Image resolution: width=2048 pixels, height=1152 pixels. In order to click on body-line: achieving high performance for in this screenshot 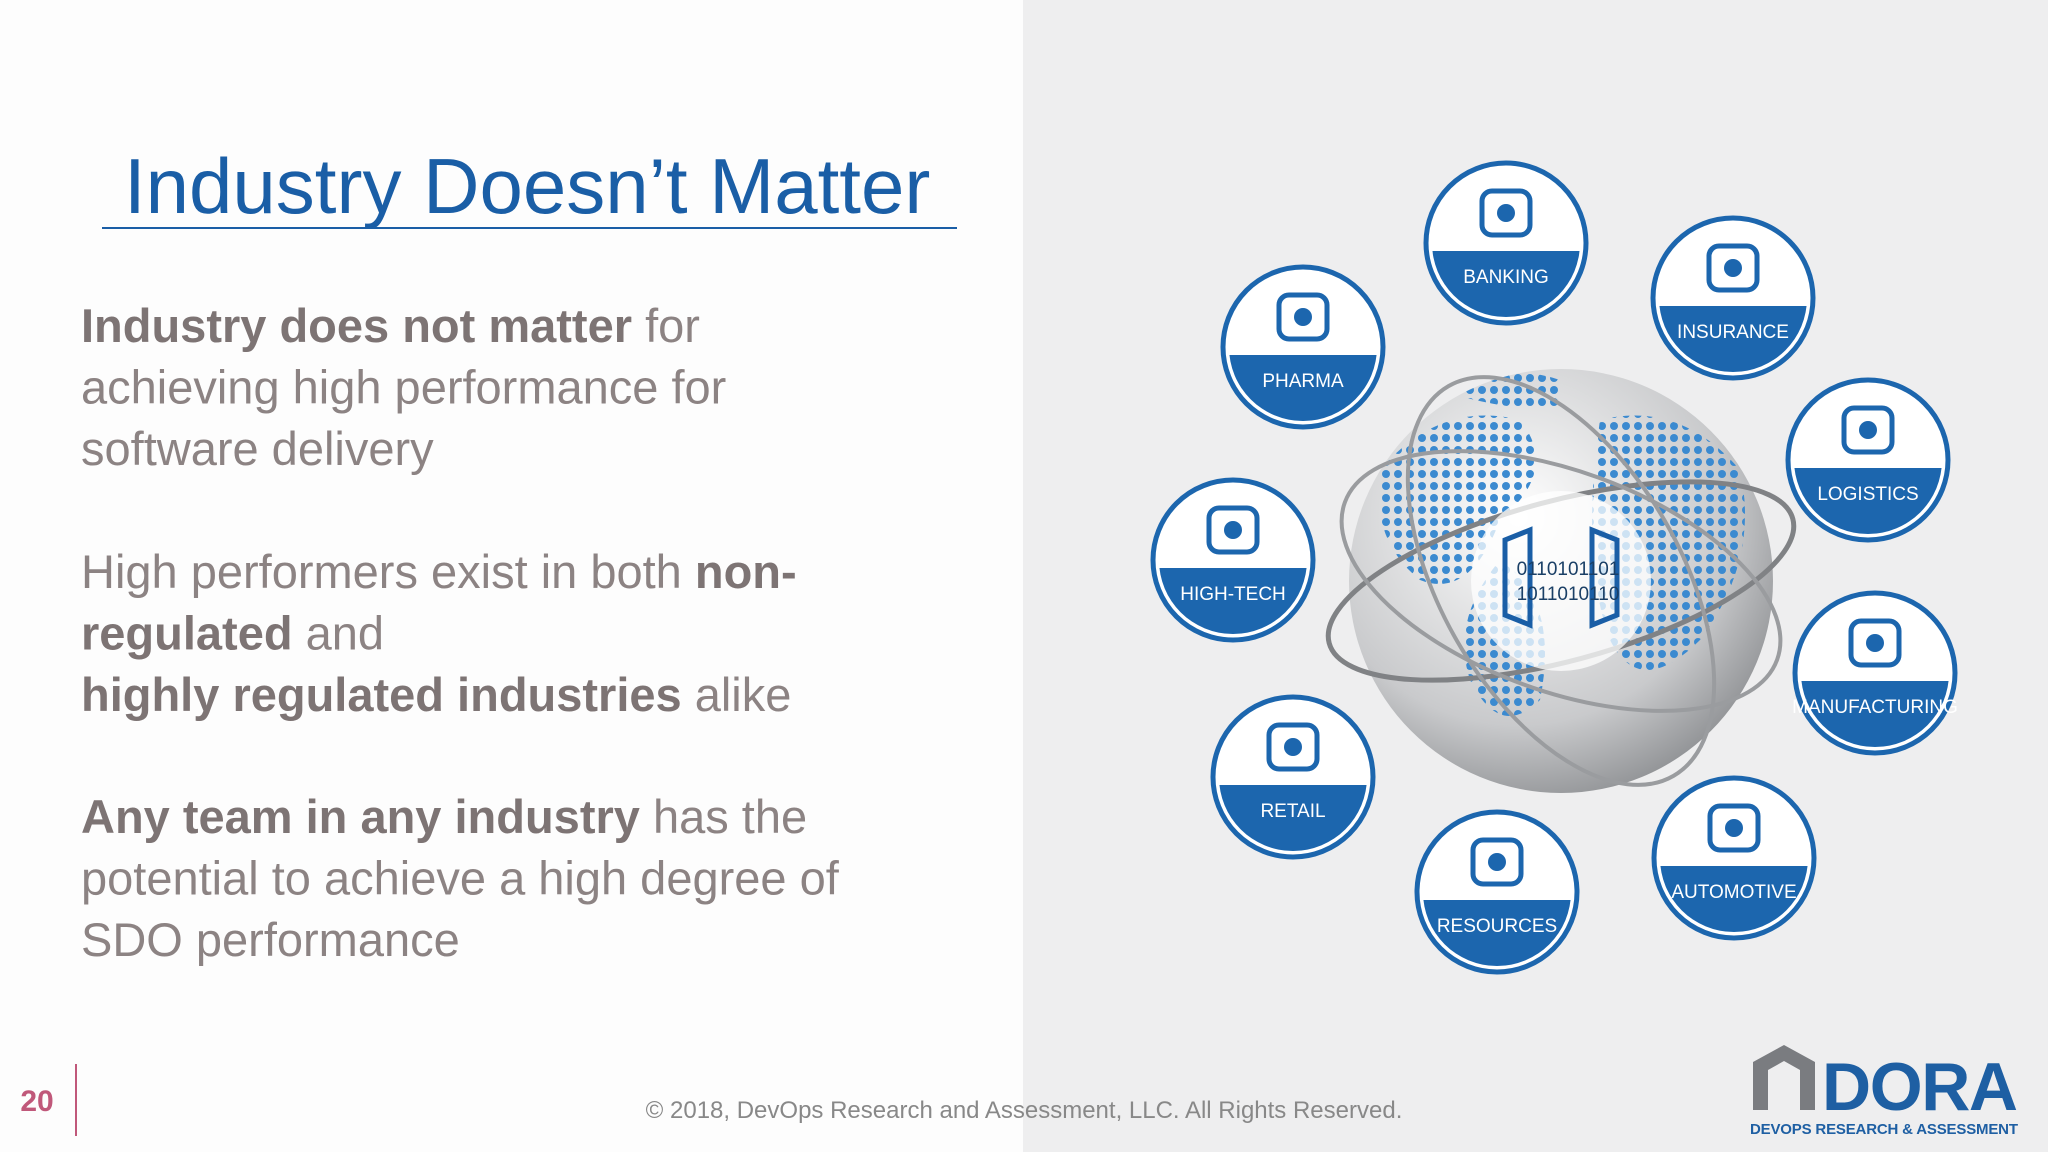, I will do `click(403, 387)`.